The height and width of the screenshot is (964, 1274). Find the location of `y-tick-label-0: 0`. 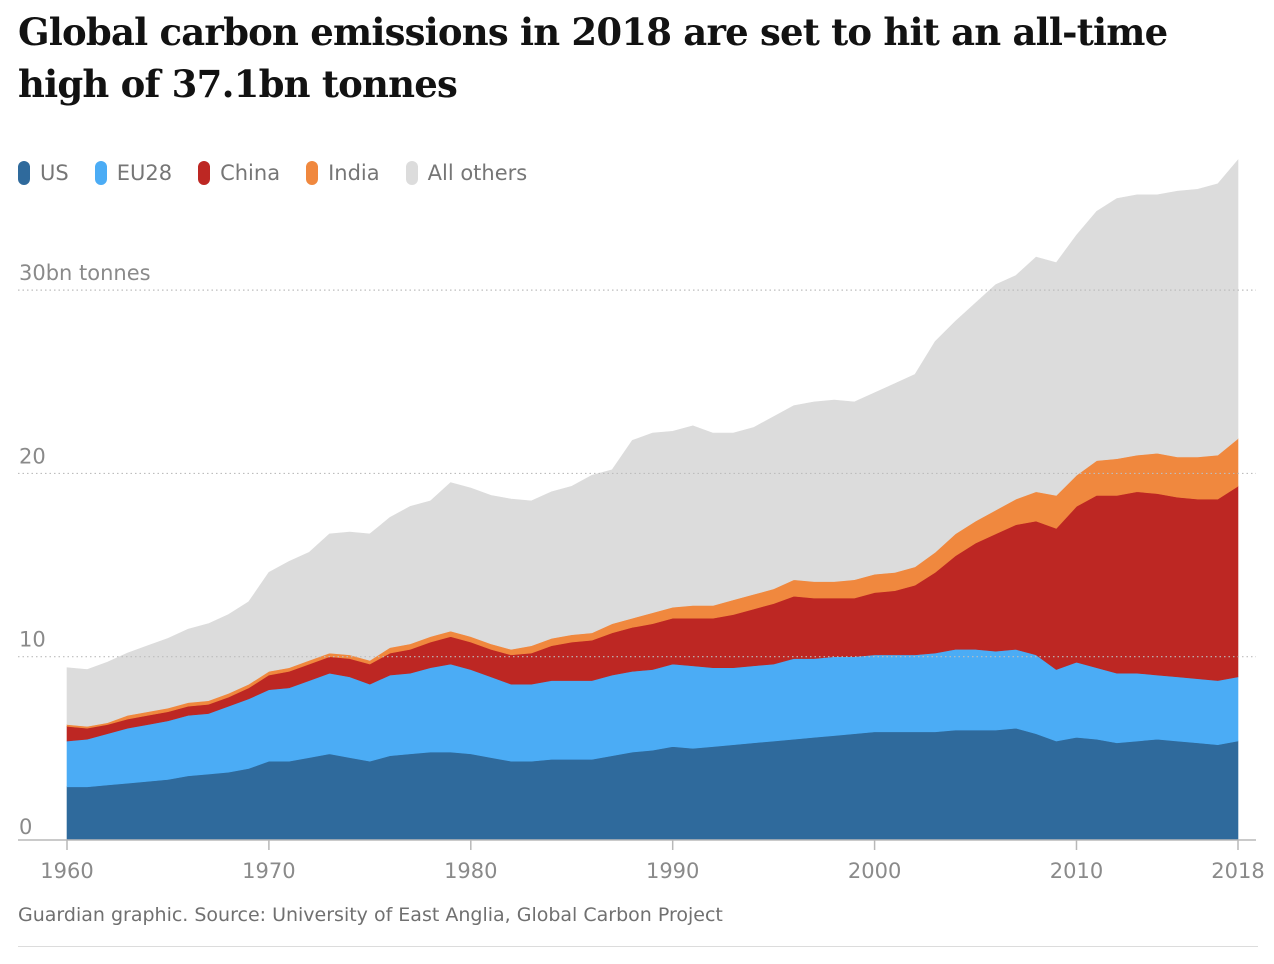

y-tick-label-0: 0 is located at coordinates (25, 827).